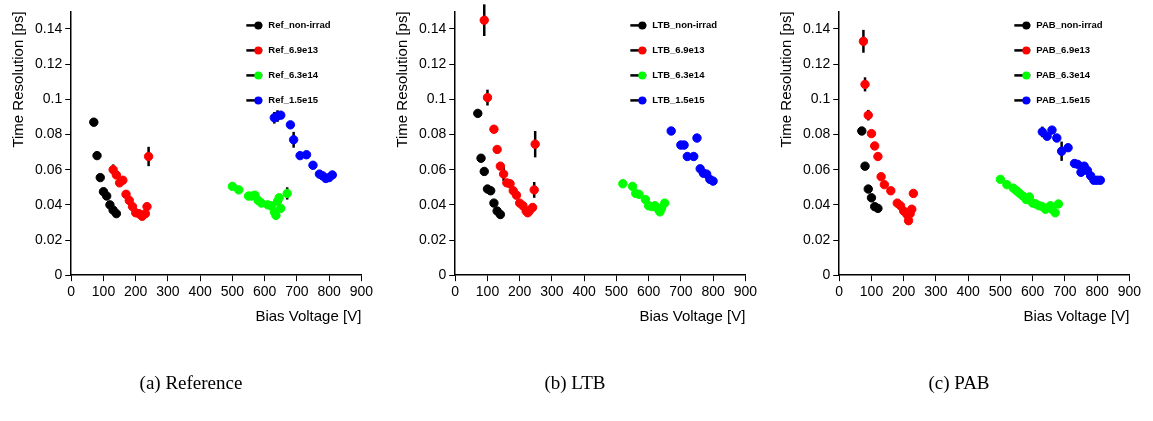  Describe the element at coordinates (293, 50) in the screenshot. I see `legend-label: Ref_6.9e13` at that location.